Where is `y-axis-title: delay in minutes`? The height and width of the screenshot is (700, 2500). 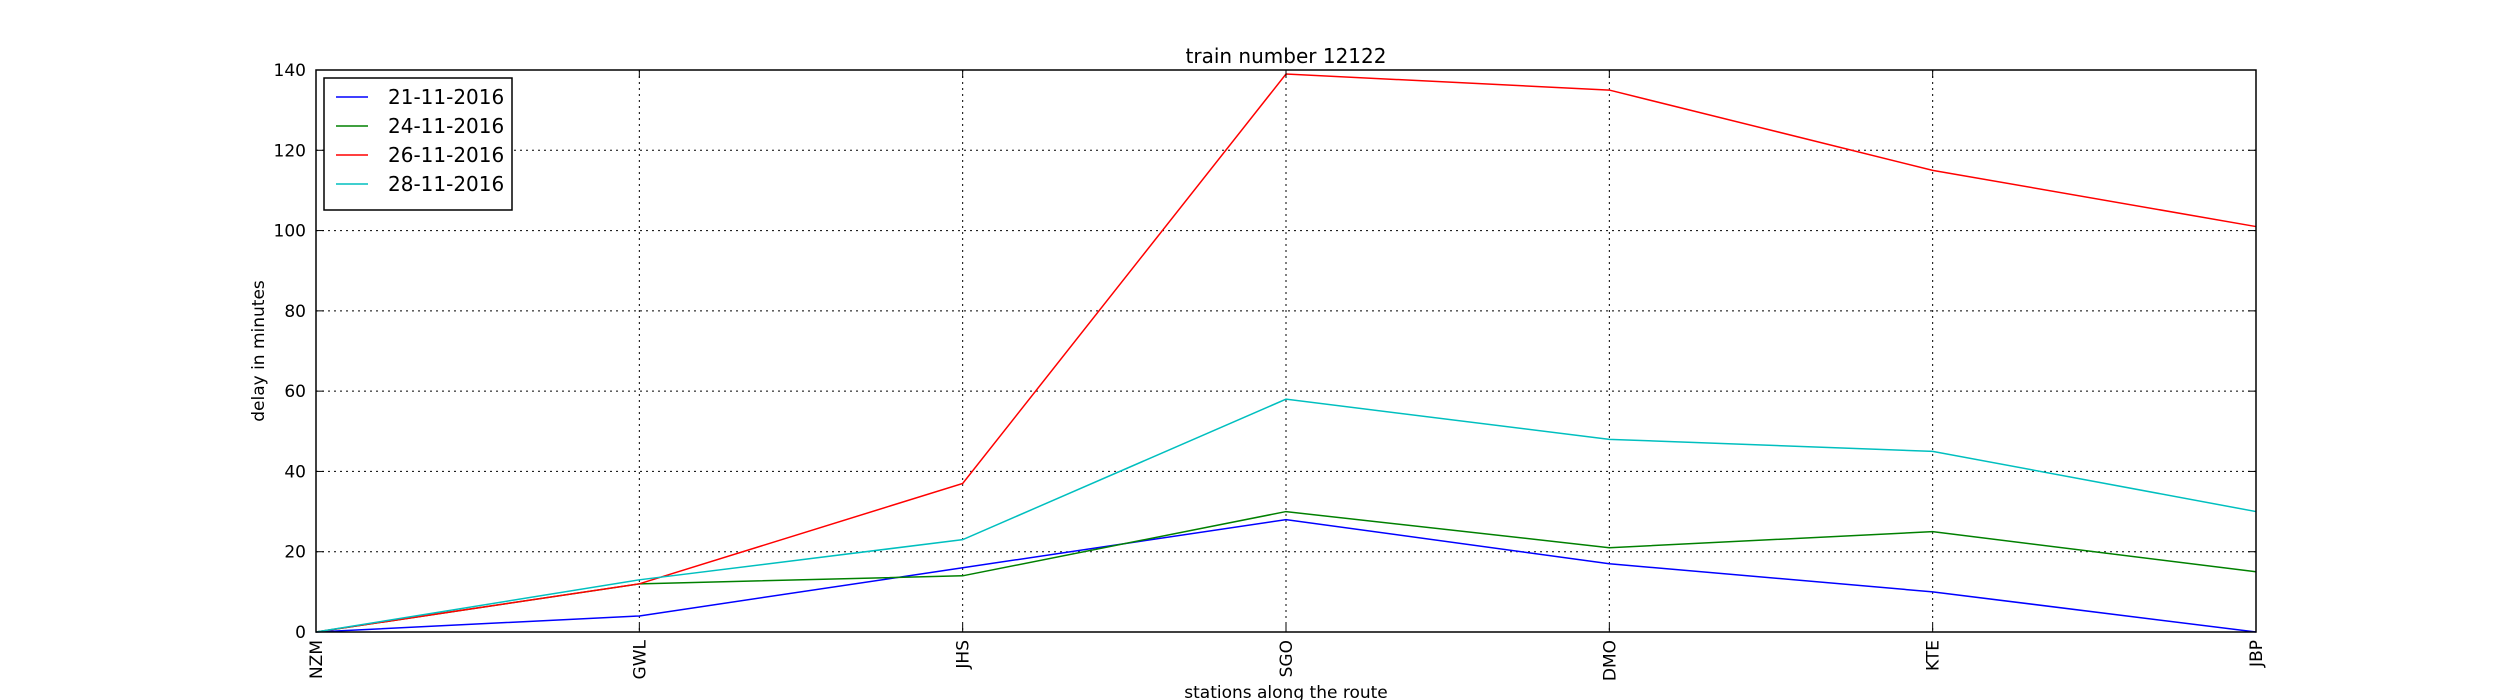 y-axis-title: delay in minutes is located at coordinates (259, 351).